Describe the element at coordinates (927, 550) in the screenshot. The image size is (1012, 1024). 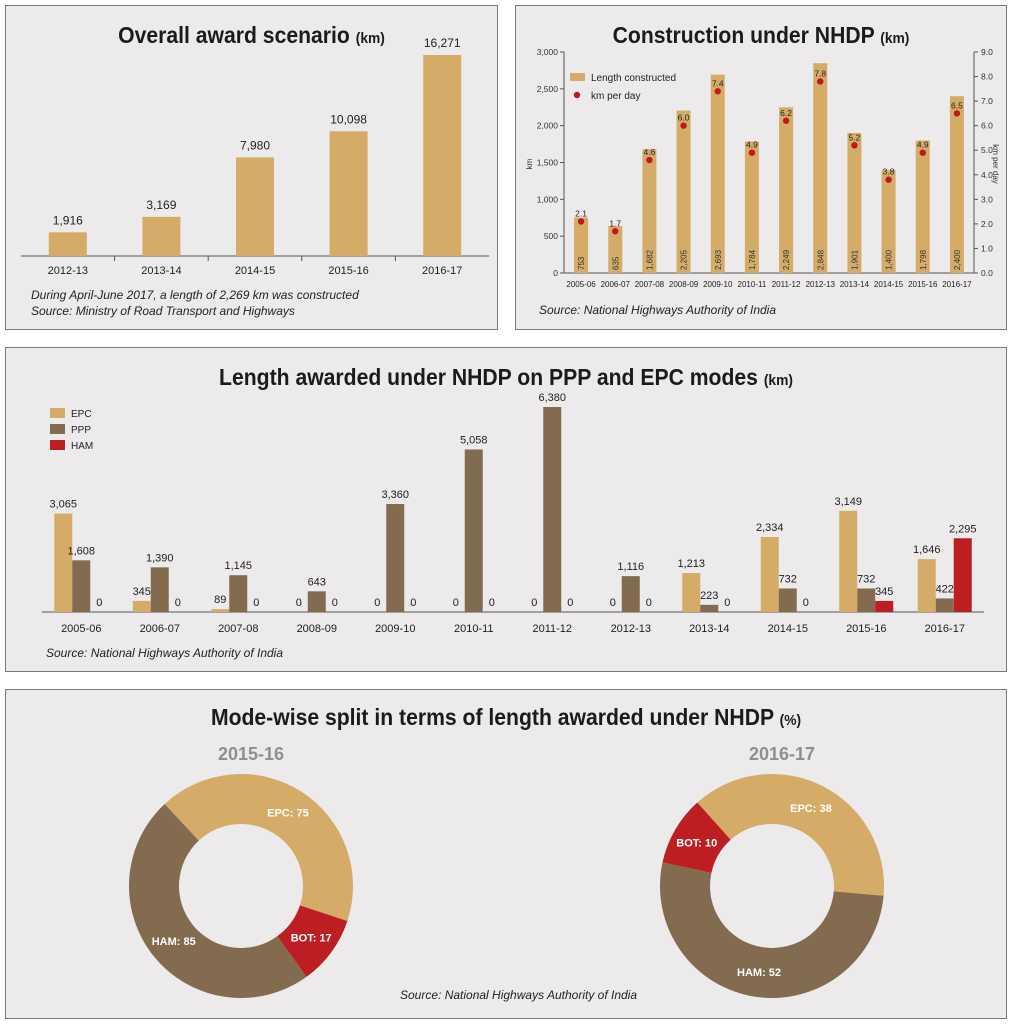
I see `data-label-epc: 1,646` at that location.